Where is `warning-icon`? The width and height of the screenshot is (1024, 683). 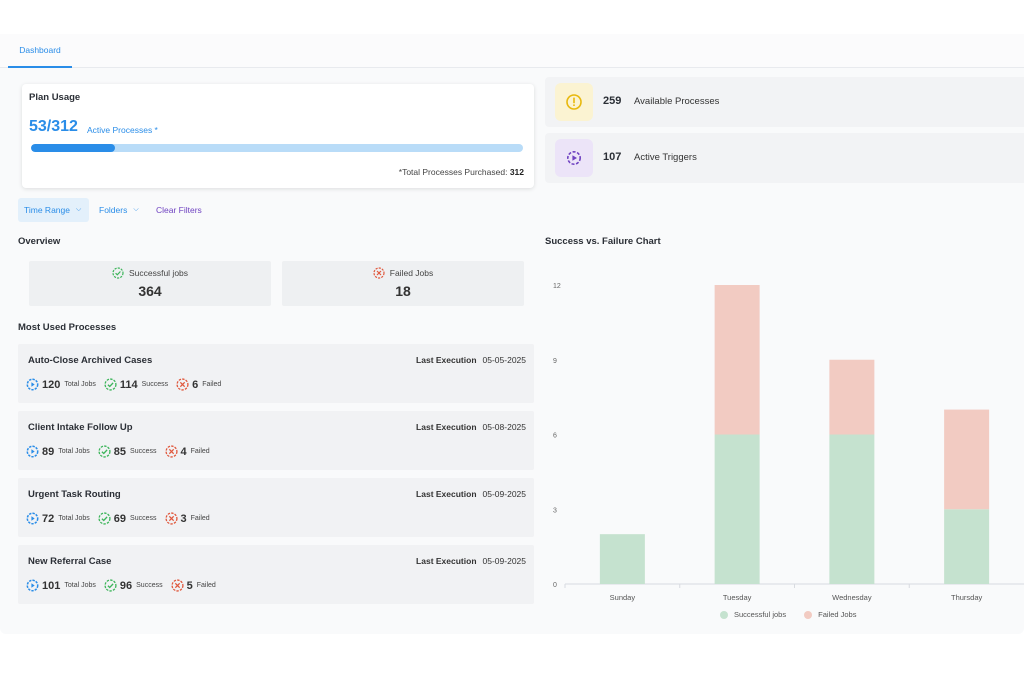 warning-icon is located at coordinates (574, 102).